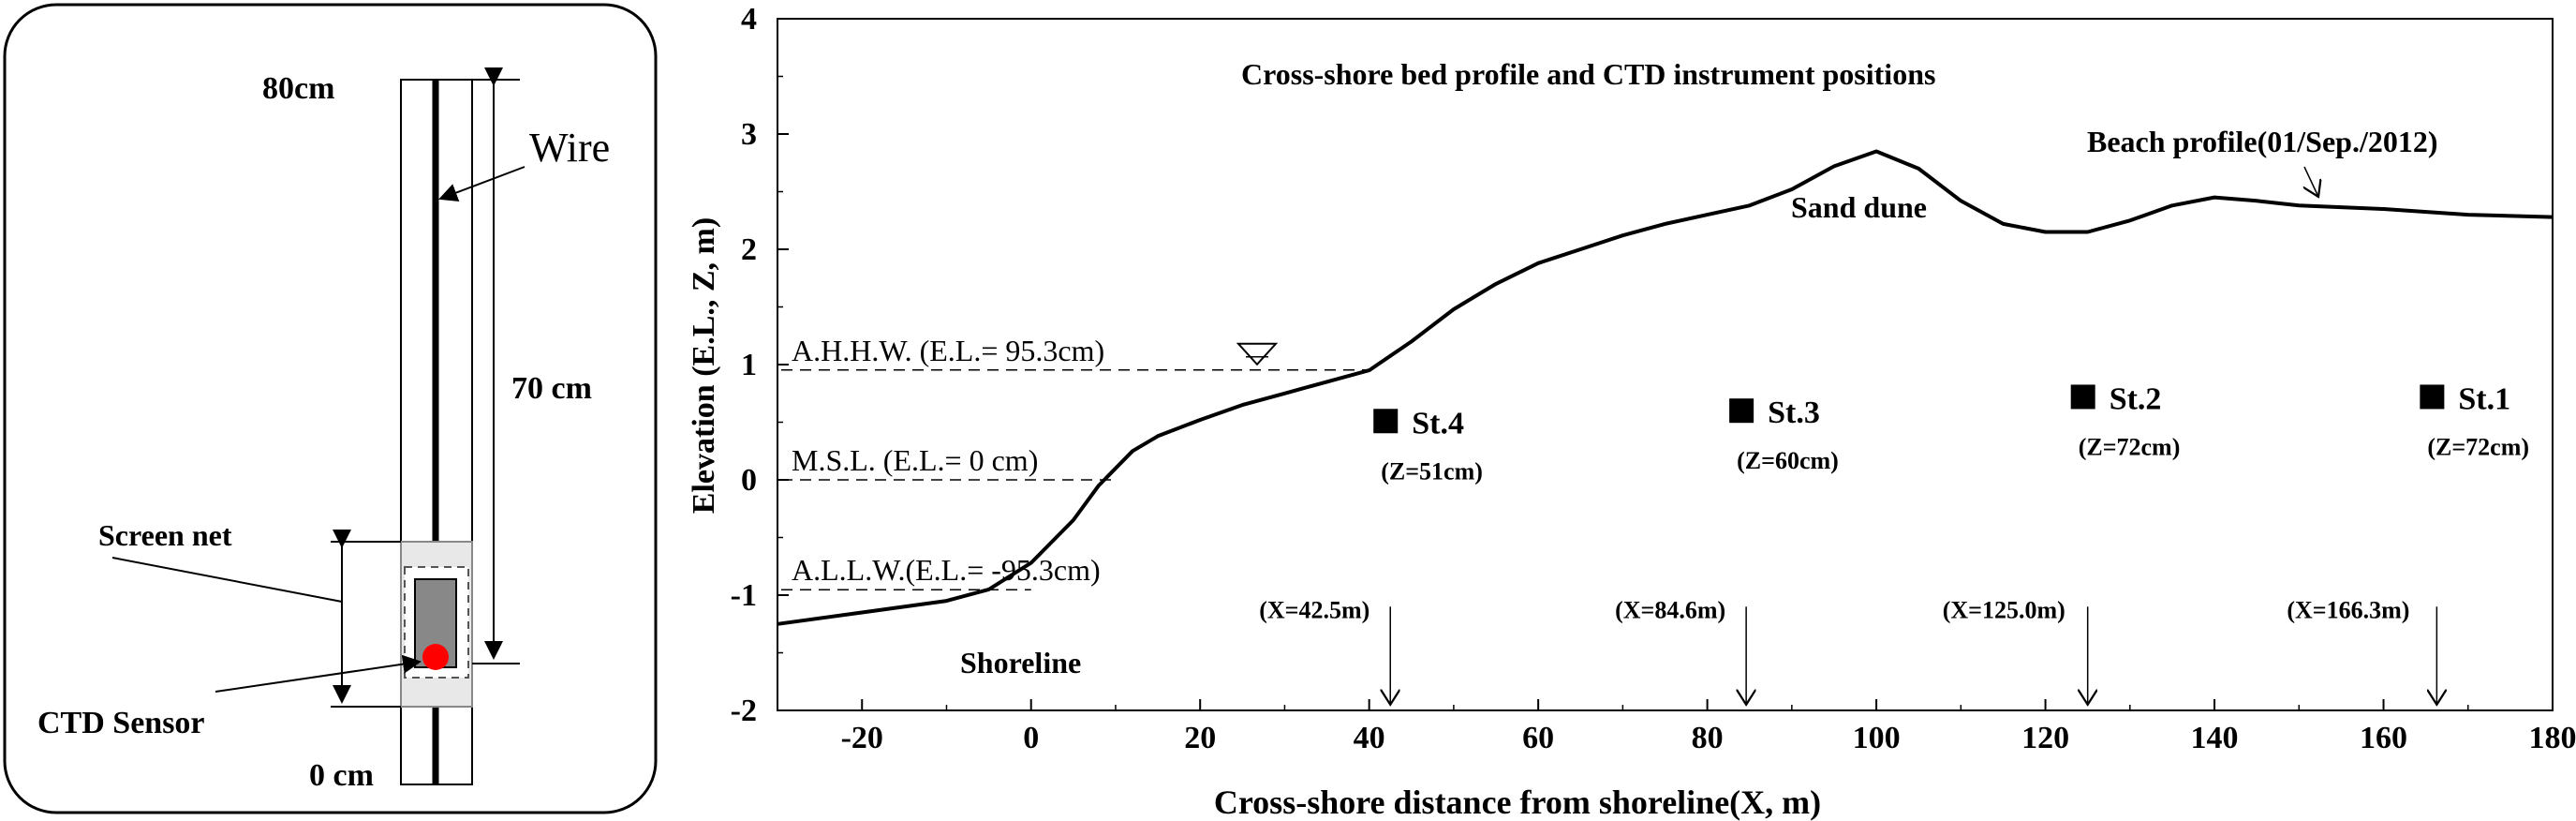 The height and width of the screenshot is (821, 2576). I want to click on y-tick-label: 0, so click(749, 480).